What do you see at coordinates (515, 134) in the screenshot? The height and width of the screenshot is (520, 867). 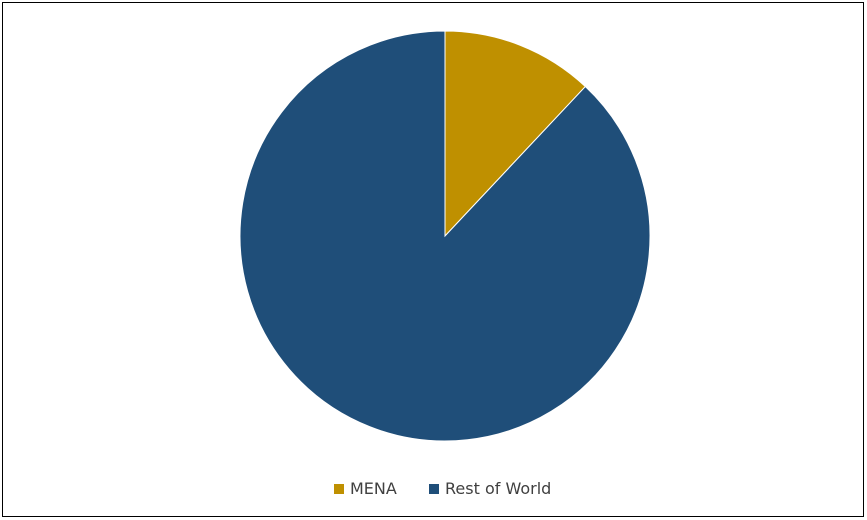 I see `pie-slice-mena` at bounding box center [515, 134].